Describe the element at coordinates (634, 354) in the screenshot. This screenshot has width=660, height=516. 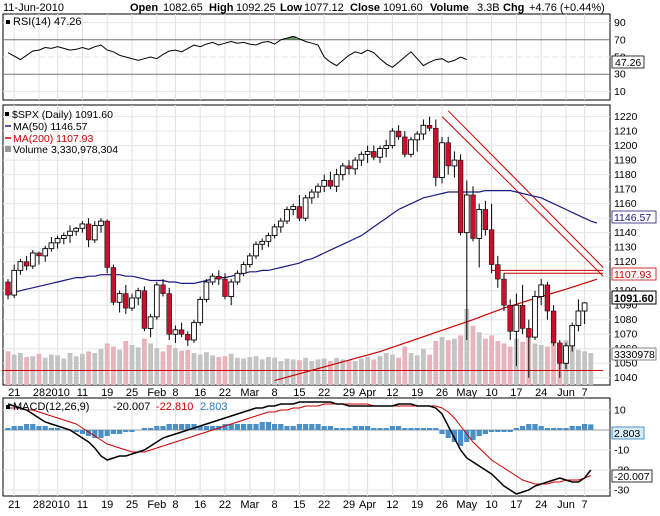
I see `volume-value-tag: 3330978` at that location.